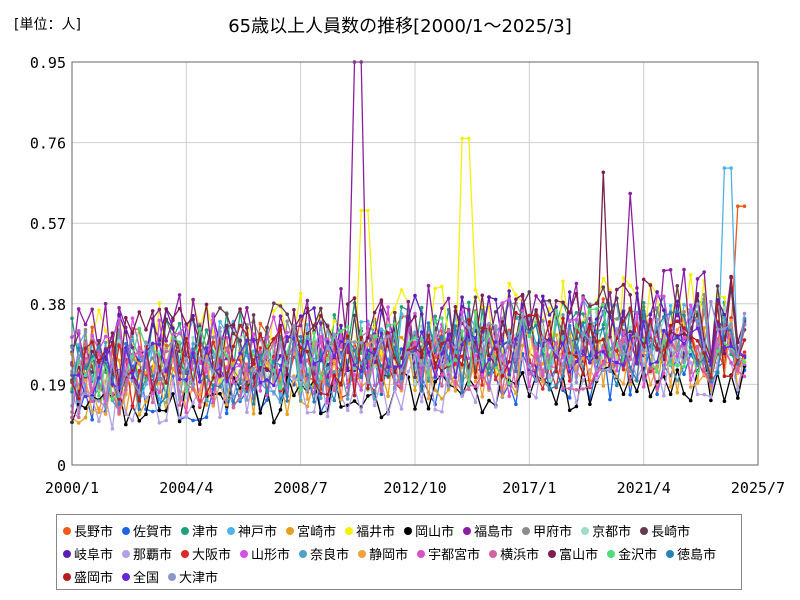  What do you see at coordinates (429, 530) in the screenshot?
I see `legend-item: 岡山市` at bounding box center [429, 530].